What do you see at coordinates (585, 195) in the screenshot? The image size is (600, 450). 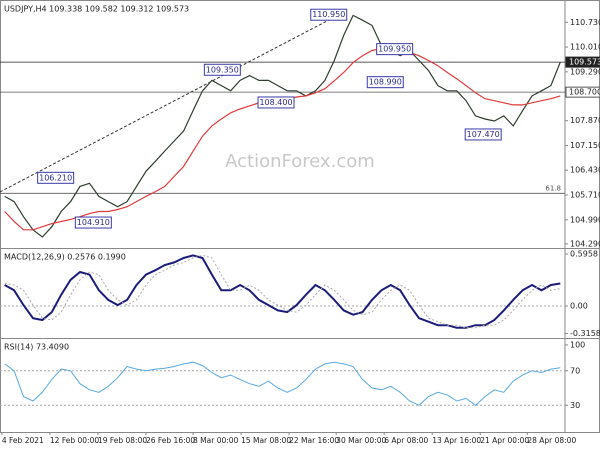 I see `y-tick-label: 105.710` at bounding box center [585, 195].